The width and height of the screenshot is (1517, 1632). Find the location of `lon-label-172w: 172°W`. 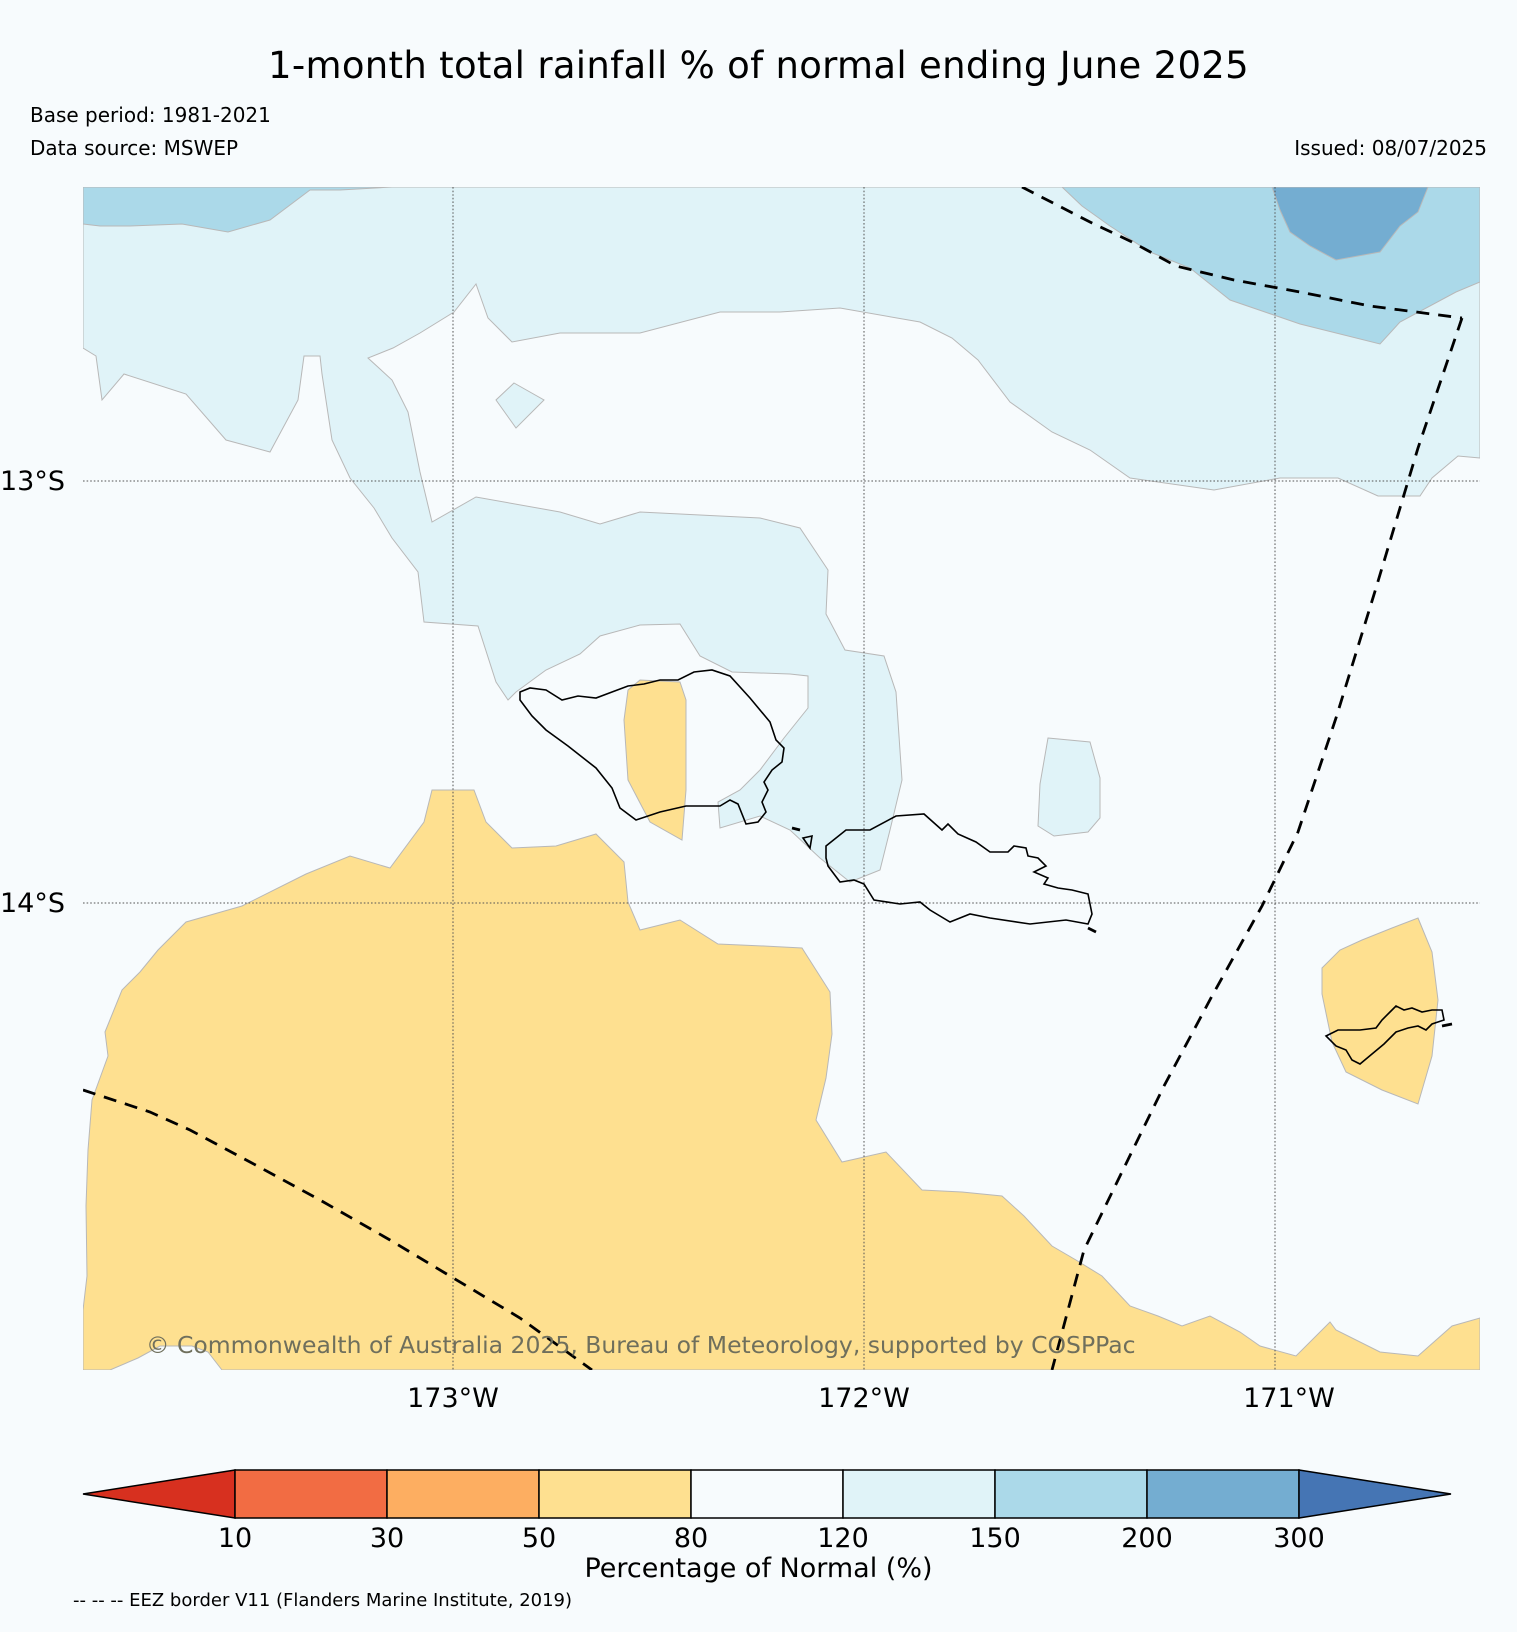

lon-label-172w: 172°W is located at coordinates (864, 1398).